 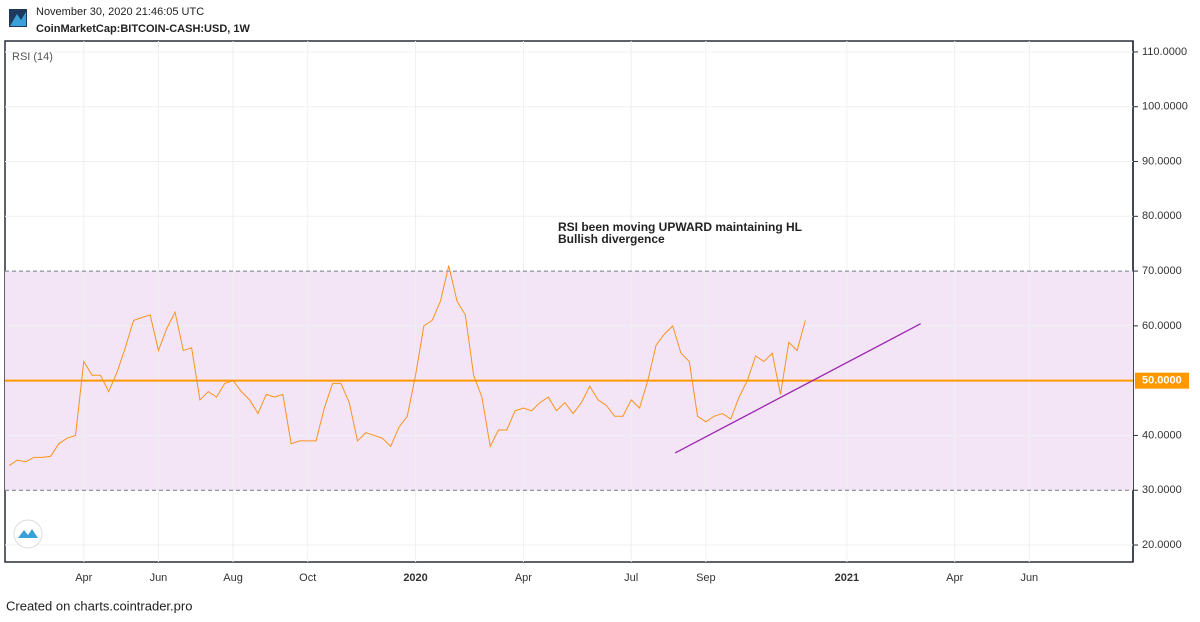 I want to click on midline-label-bg, so click(x=1162, y=380).